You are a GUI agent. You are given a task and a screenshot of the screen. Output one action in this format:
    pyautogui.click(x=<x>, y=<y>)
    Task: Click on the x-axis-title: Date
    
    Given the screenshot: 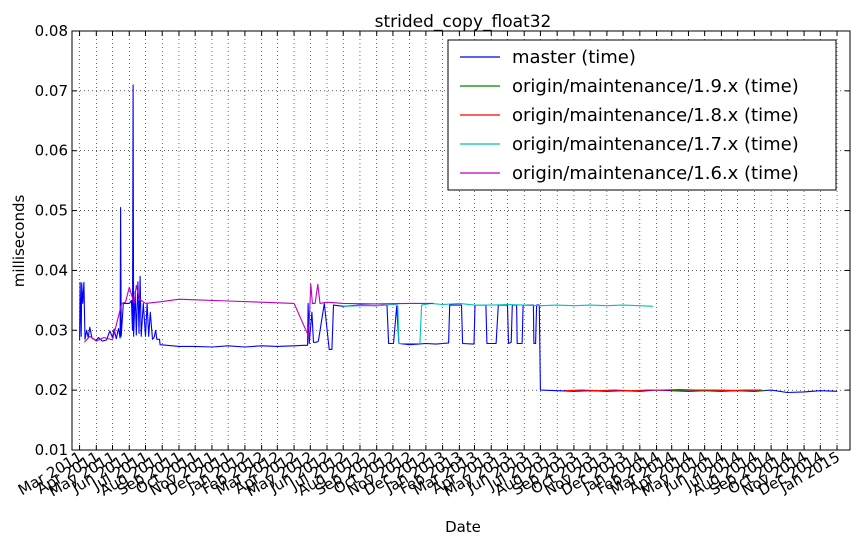 What is the action you would take?
    pyautogui.click(x=463, y=527)
    